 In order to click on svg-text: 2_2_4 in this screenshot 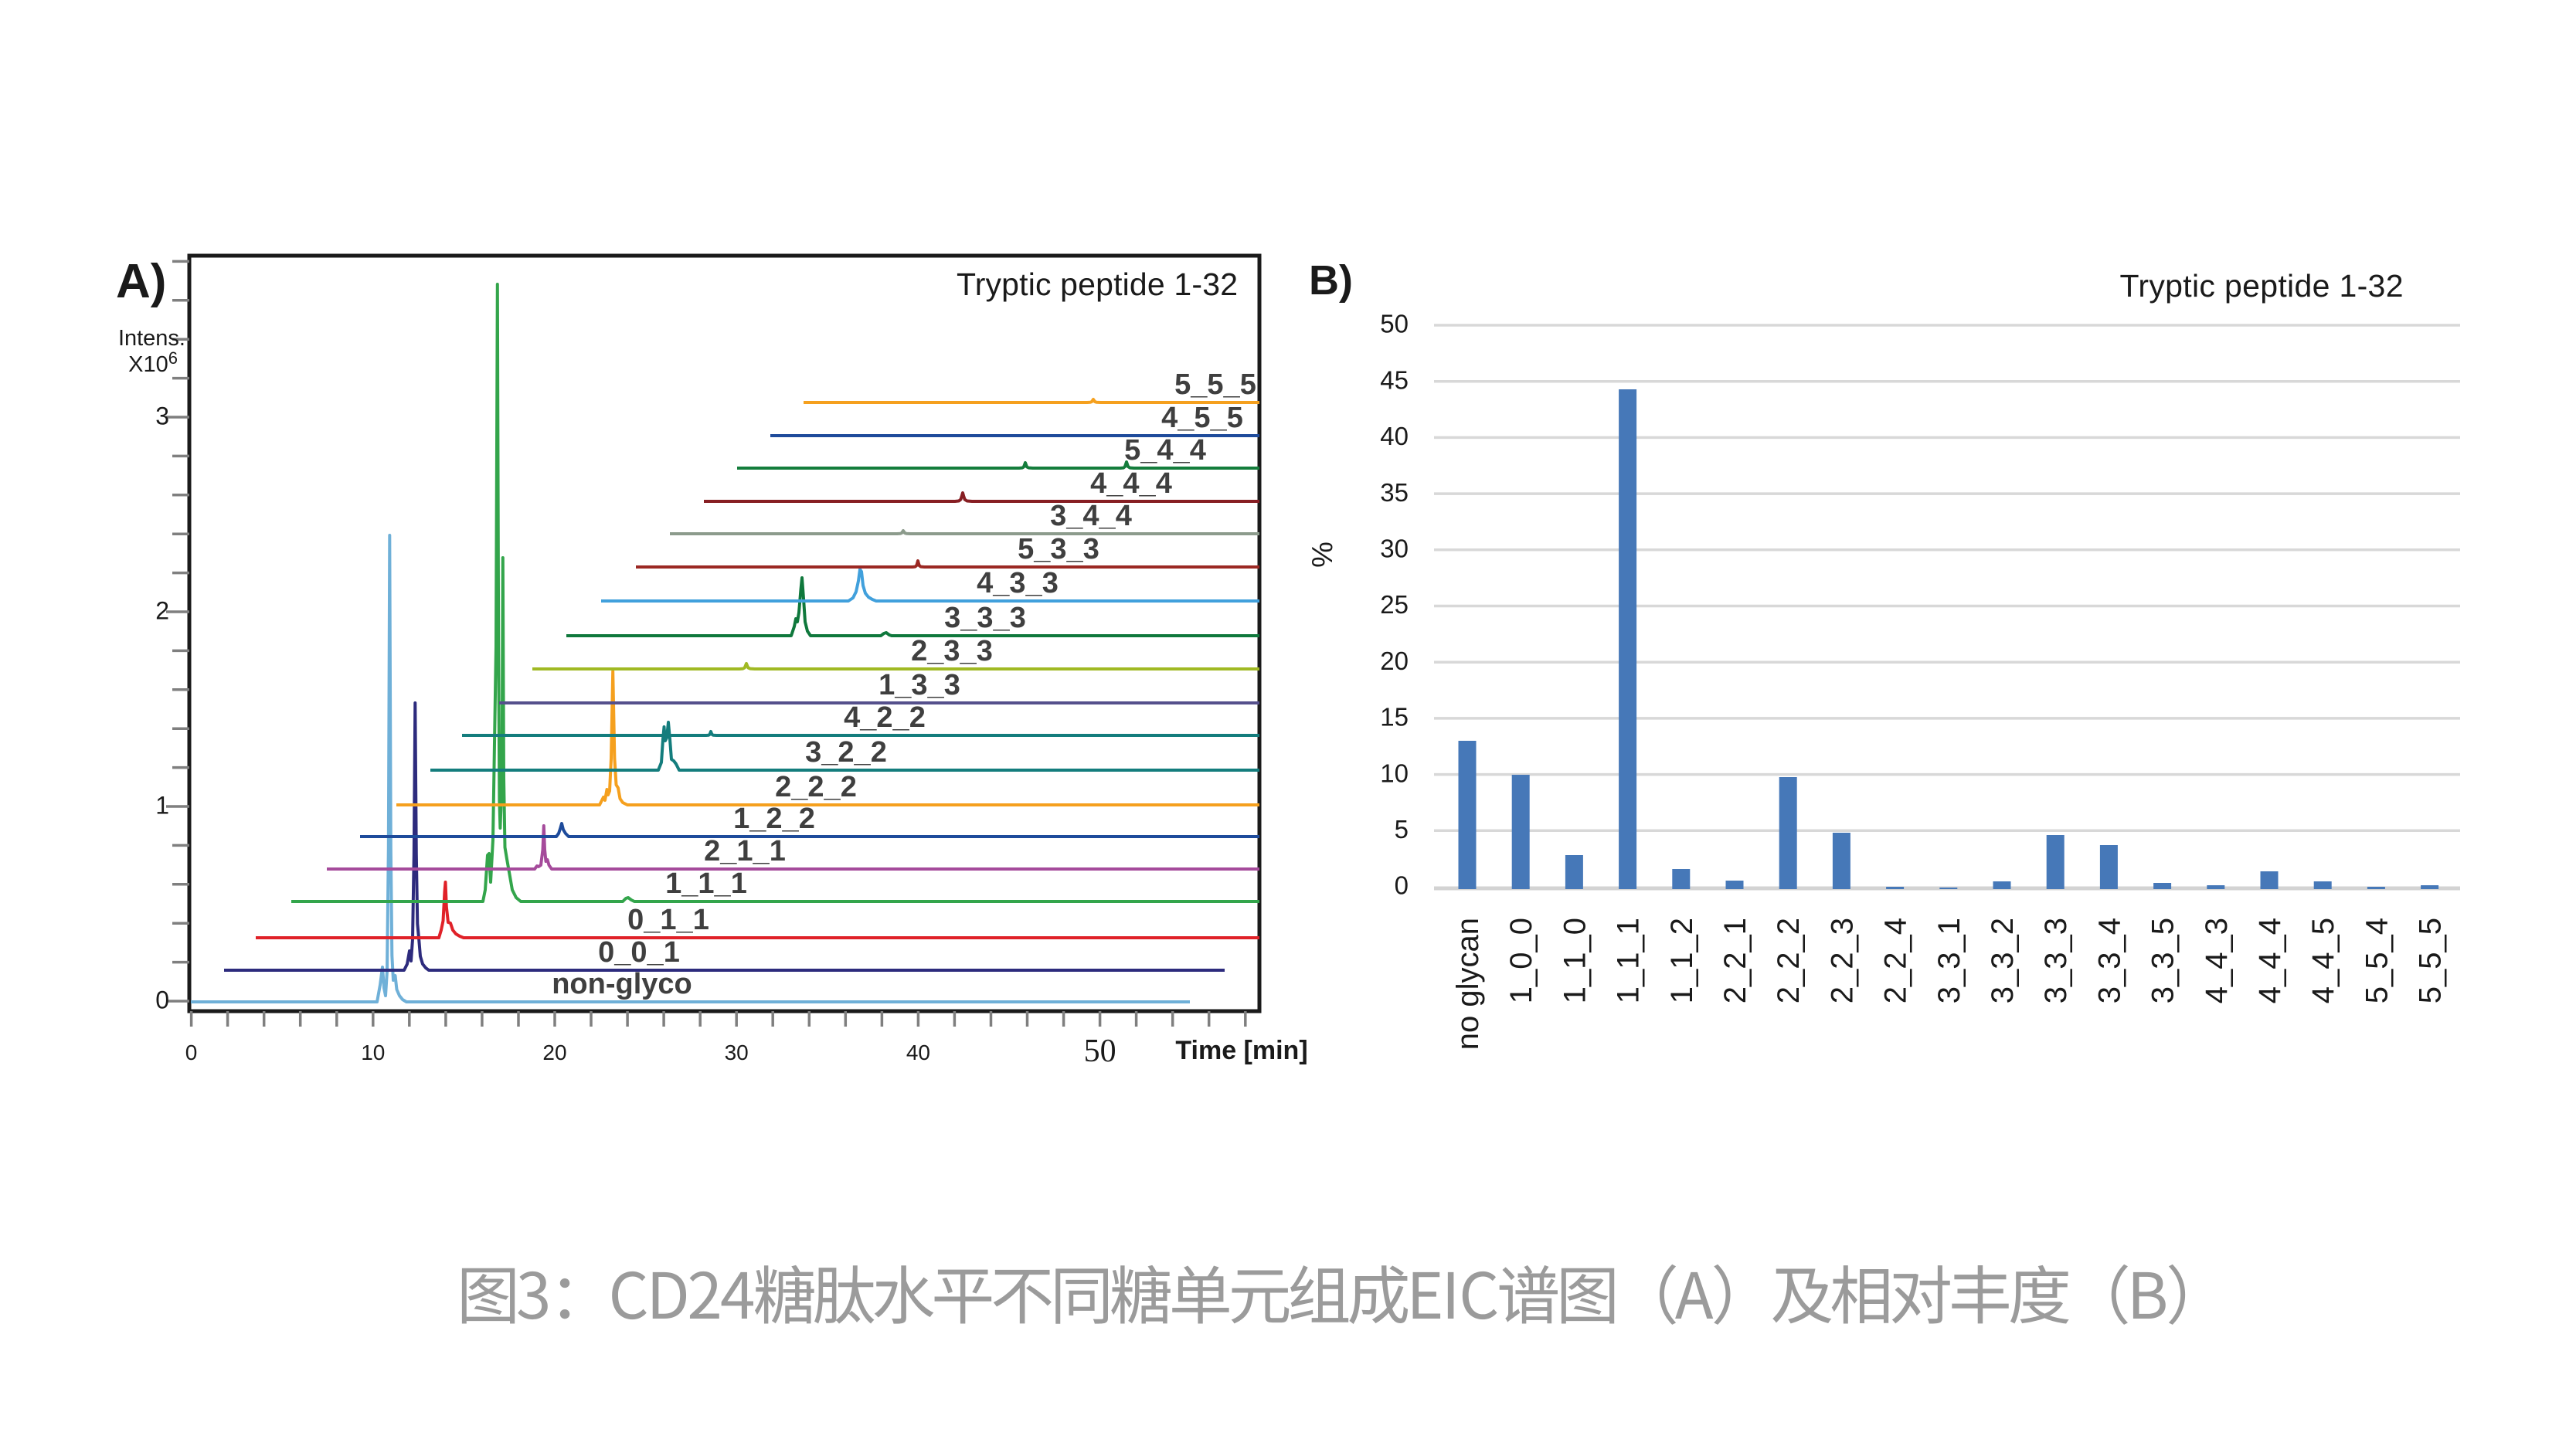, I will do `click(1896, 960)`.